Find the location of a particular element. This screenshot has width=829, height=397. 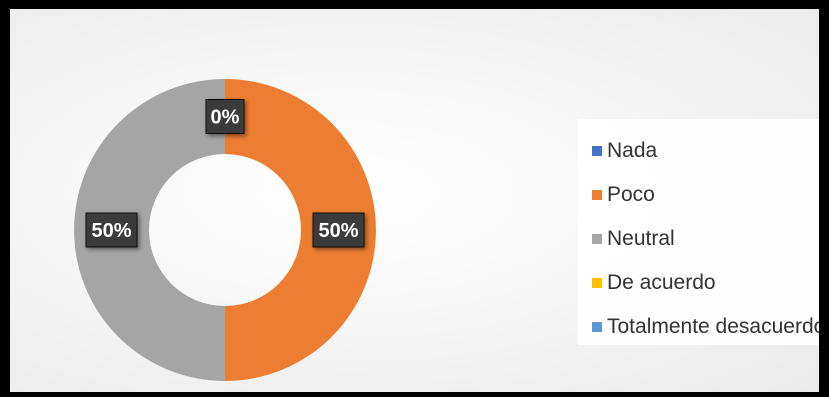

slice-poco is located at coordinates (300, 230).